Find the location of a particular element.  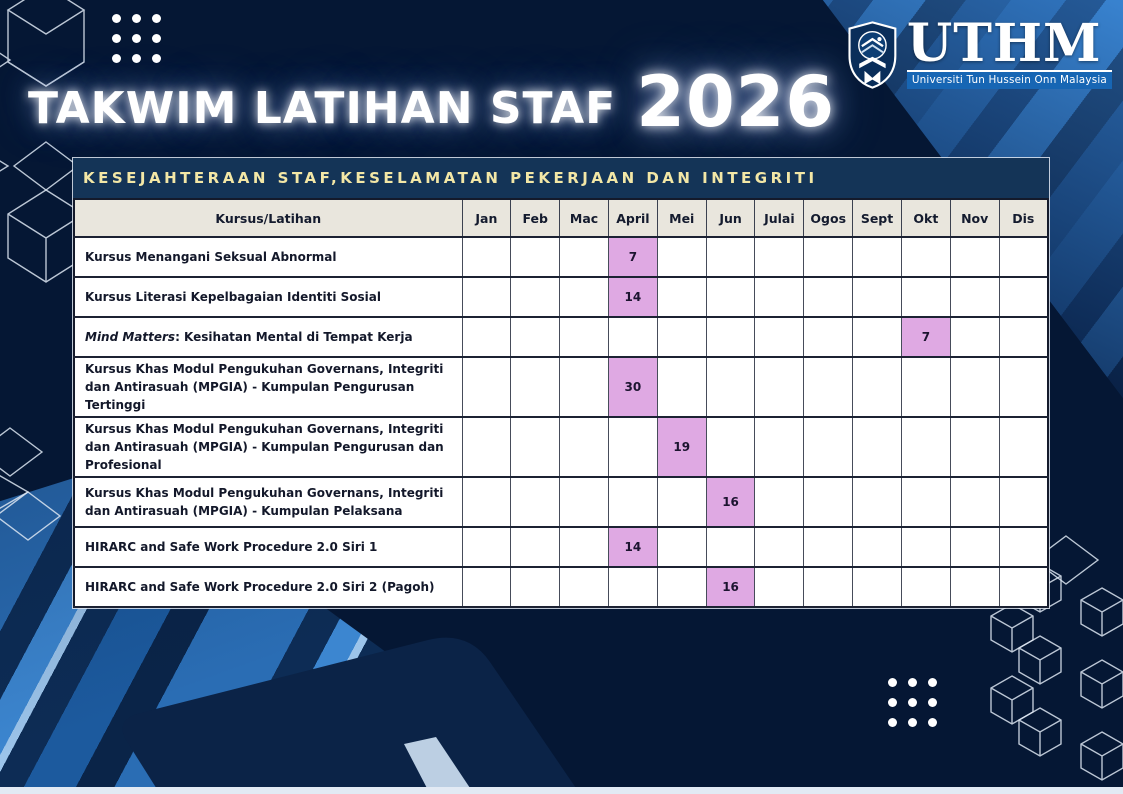

day-cell-april: 14 is located at coordinates (632, 547).